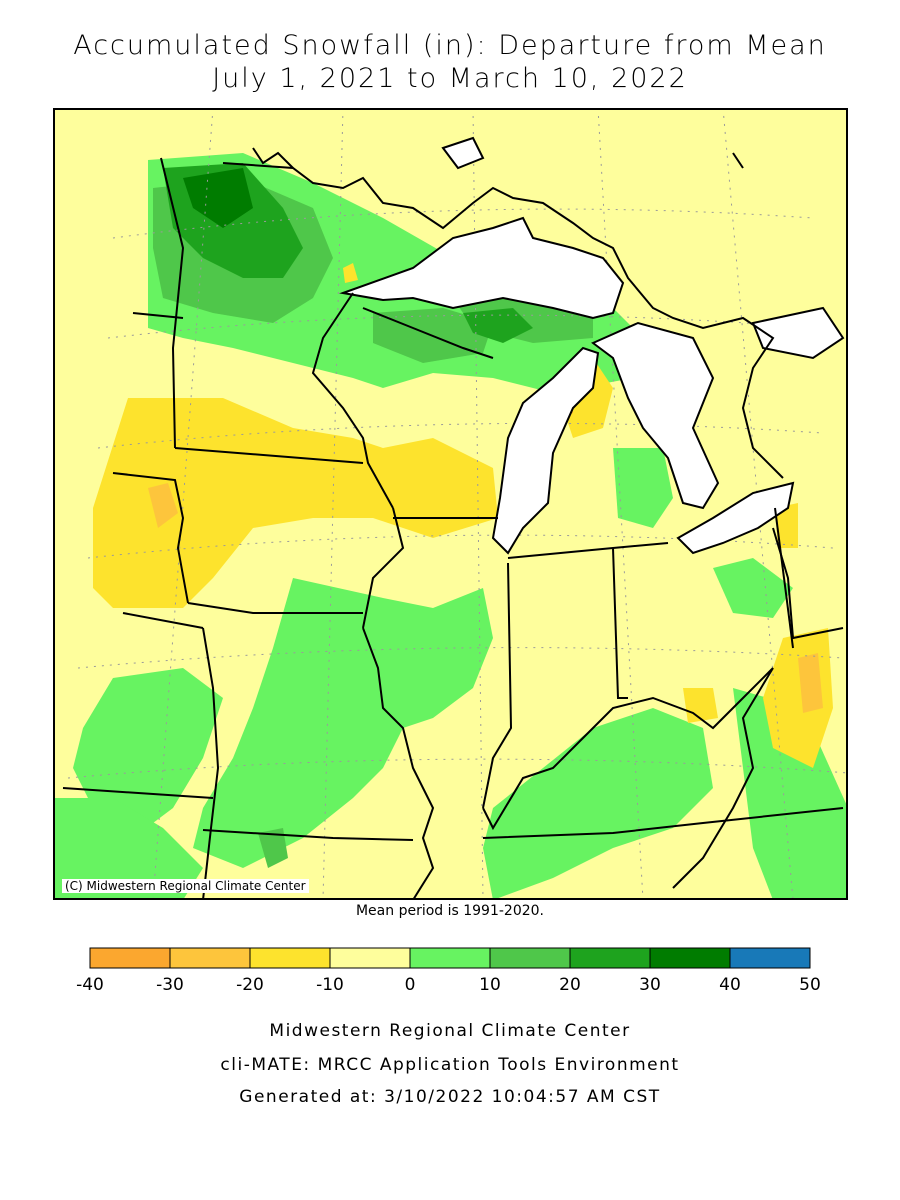 This screenshot has width=900, height=1200. I want to click on mn-sd-border, so click(158, 315).